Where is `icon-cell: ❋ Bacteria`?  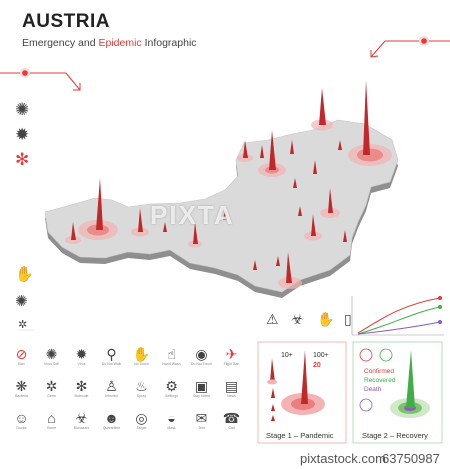 icon-cell: ❋ Bacteria is located at coordinates (21, 388).